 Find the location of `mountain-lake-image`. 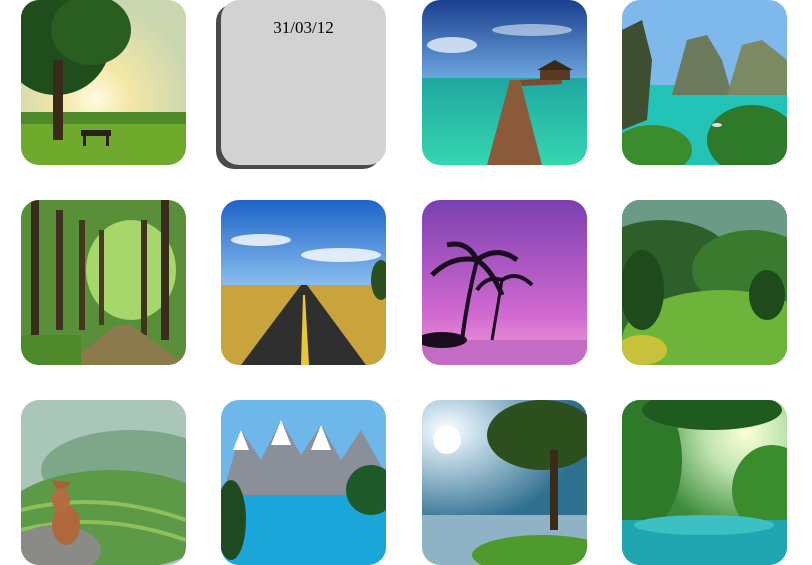

mountain-lake-image is located at coordinates (303, 482).